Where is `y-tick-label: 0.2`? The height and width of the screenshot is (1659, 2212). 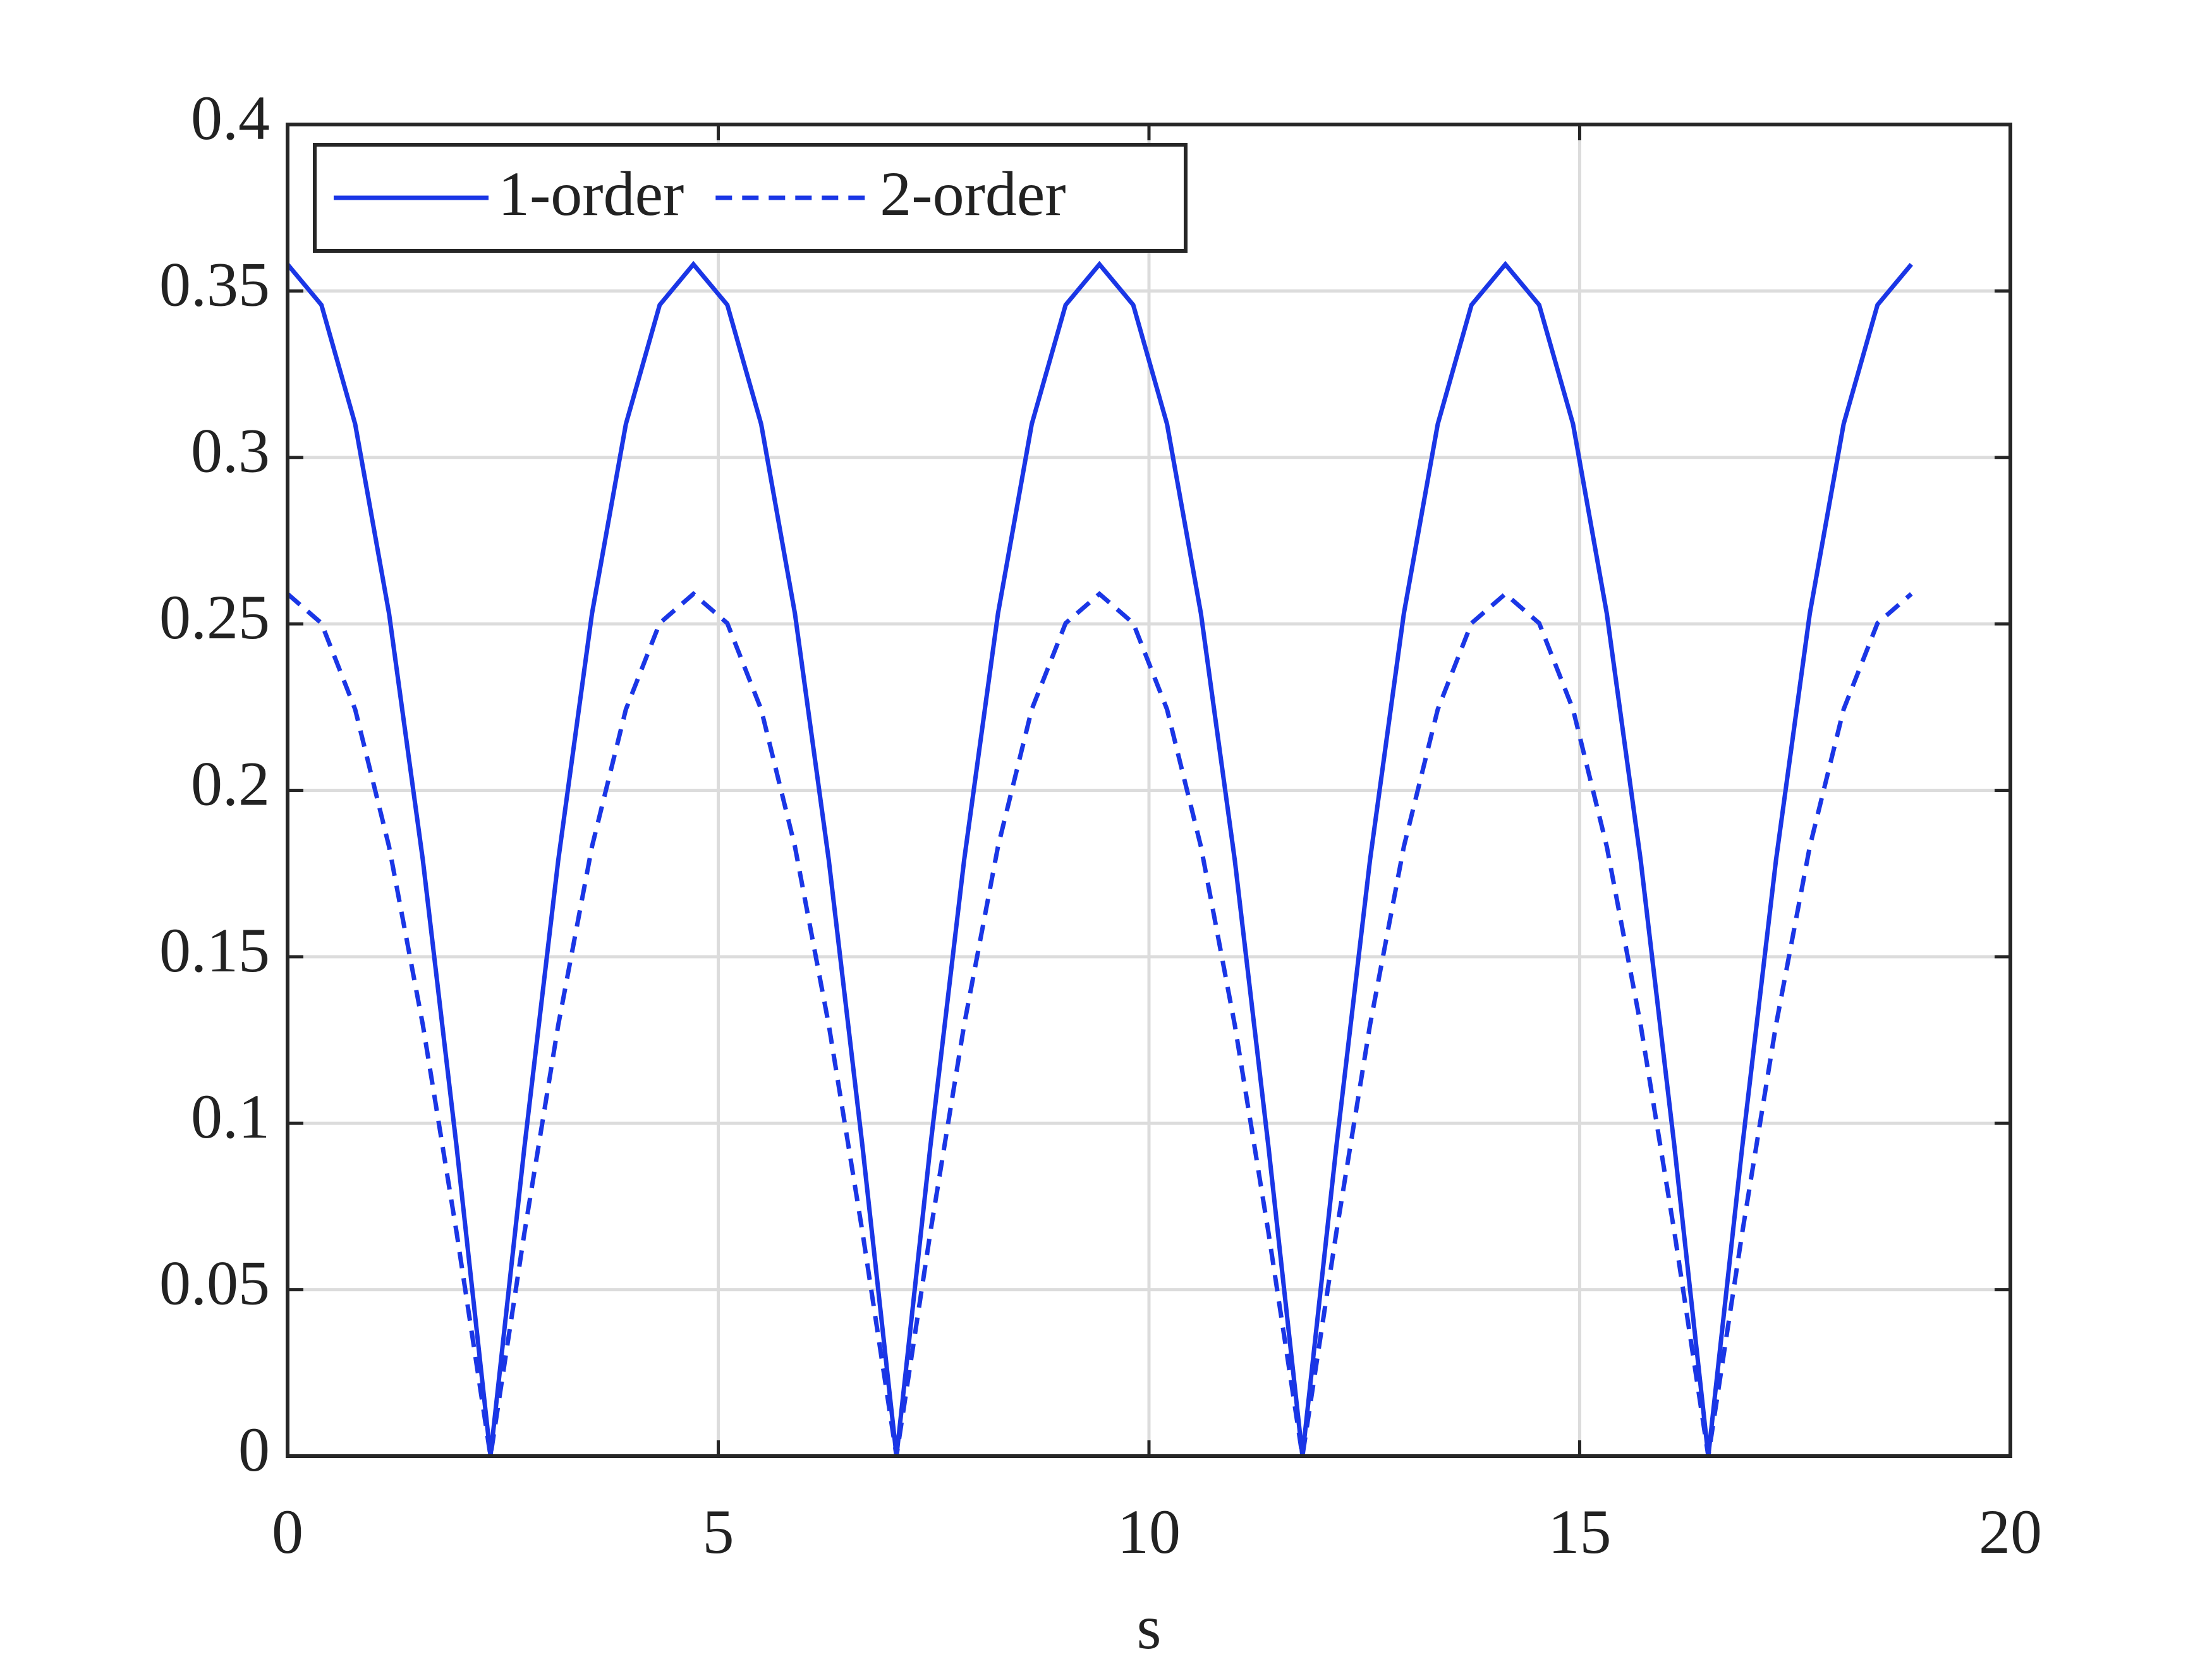
y-tick-label: 0.2 is located at coordinates (230, 783).